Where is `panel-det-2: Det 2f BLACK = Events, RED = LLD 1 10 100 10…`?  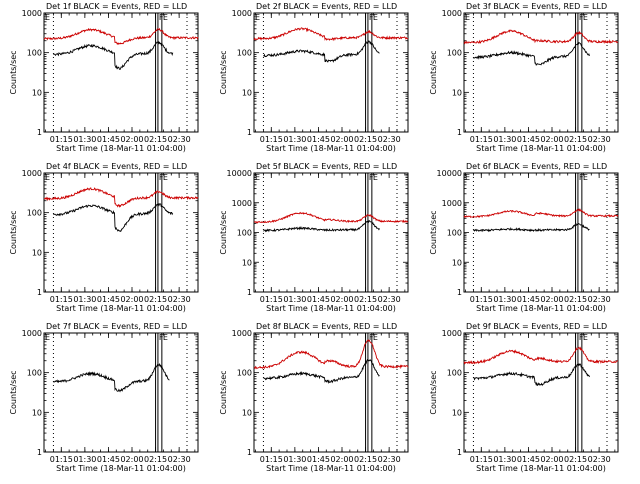
panel-det-2: Det 2f BLACK = Events, RED = LLD 1 10 100 10… is located at coordinates (314, 77).